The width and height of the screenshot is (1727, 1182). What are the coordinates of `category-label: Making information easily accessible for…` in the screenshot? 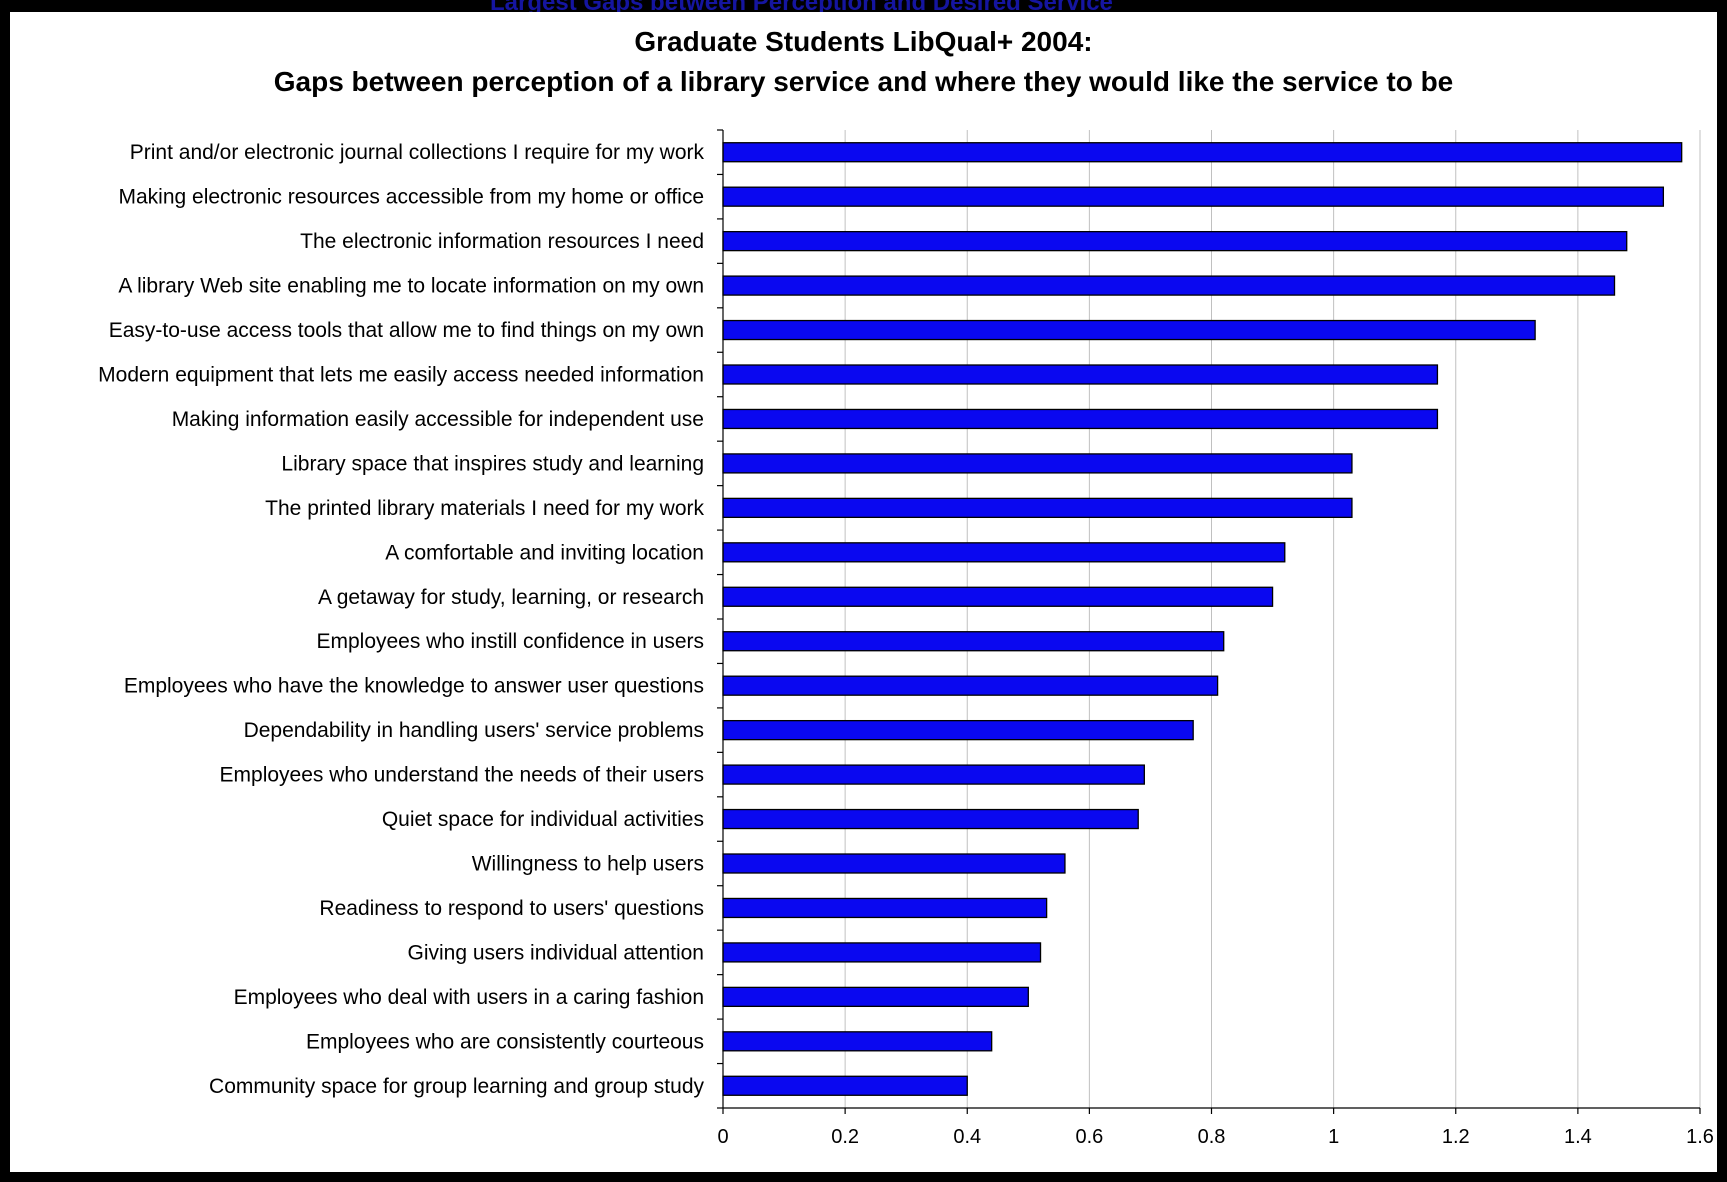 It's located at (438, 419).